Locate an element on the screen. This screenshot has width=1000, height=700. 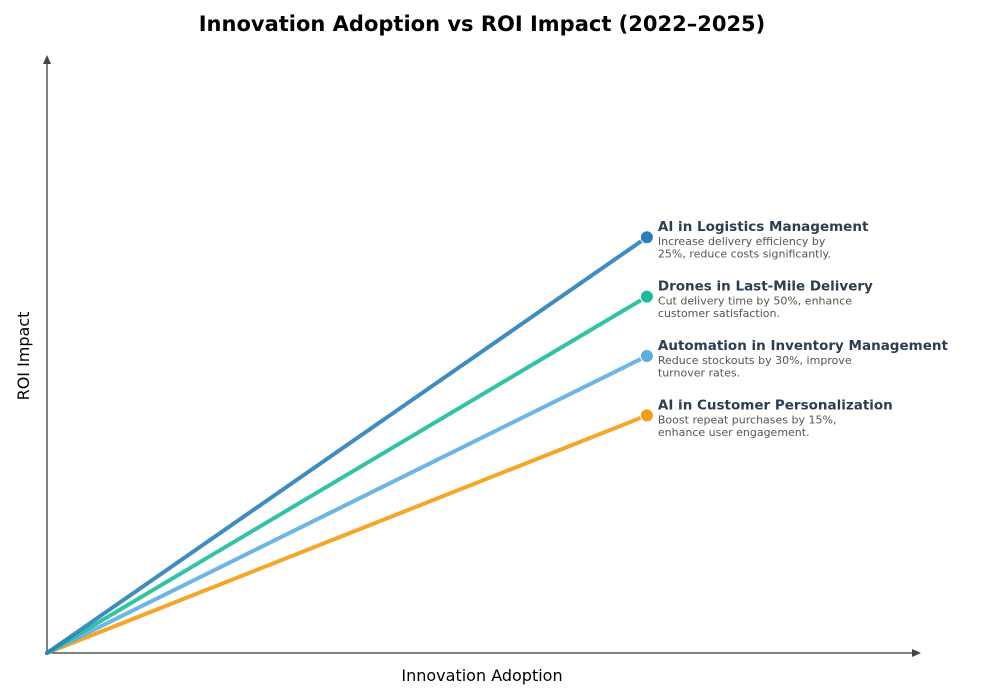
series-label-2: Automation in Inventory Management is located at coordinates (803, 346).